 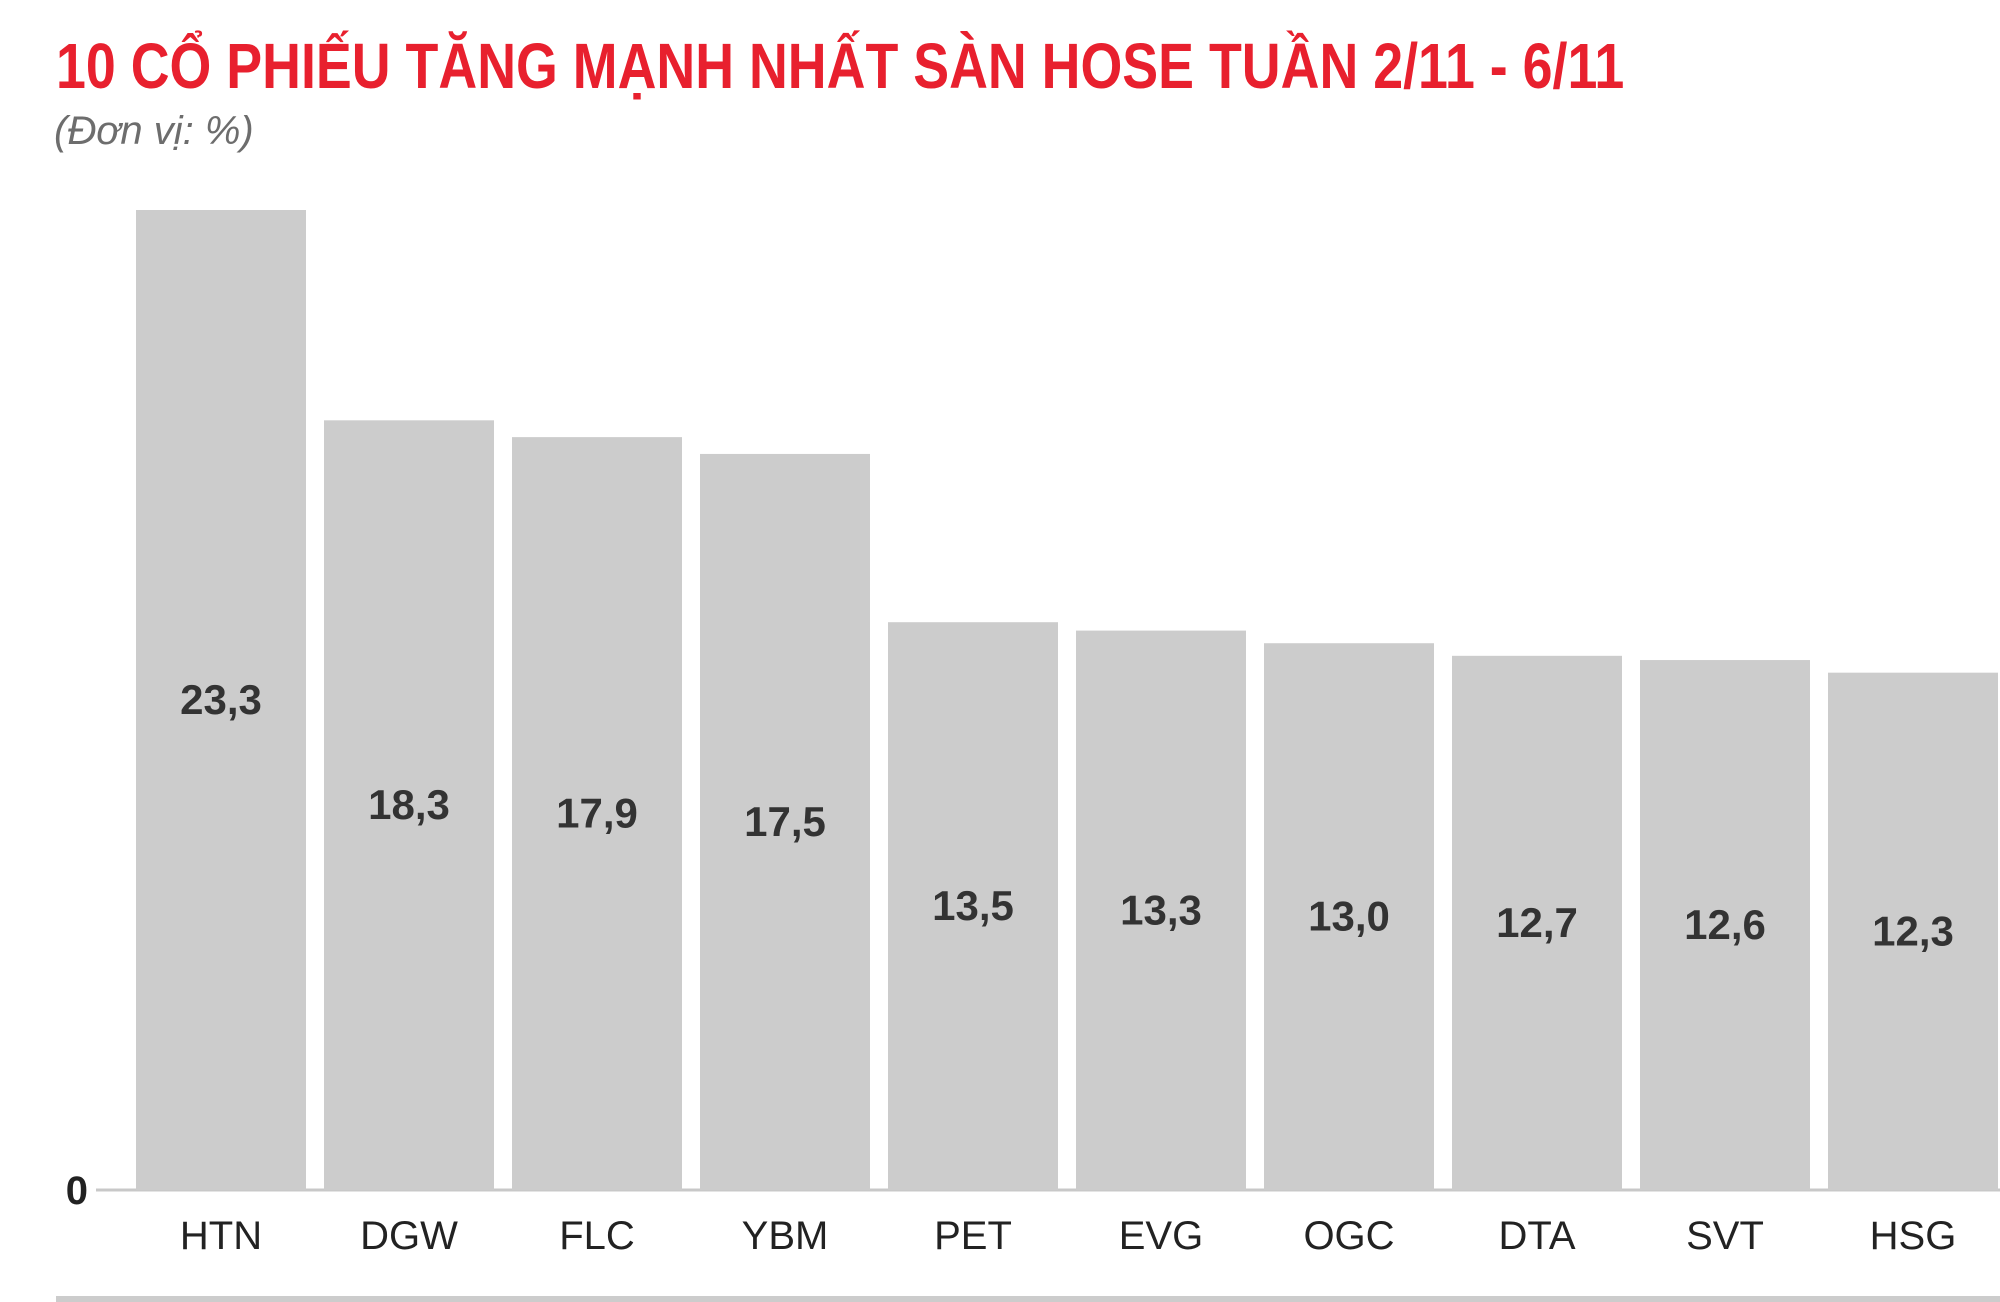 I want to click on data-label: 13,5, so click(x=973, y=905).